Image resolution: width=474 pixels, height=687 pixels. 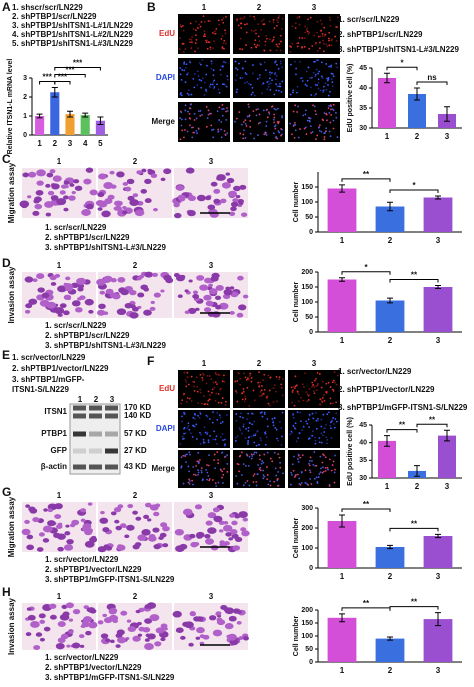 I want to click on legend-text: 5. shPTBP1/shITSN1-L#3/LN229, so click(x=72, y=43).